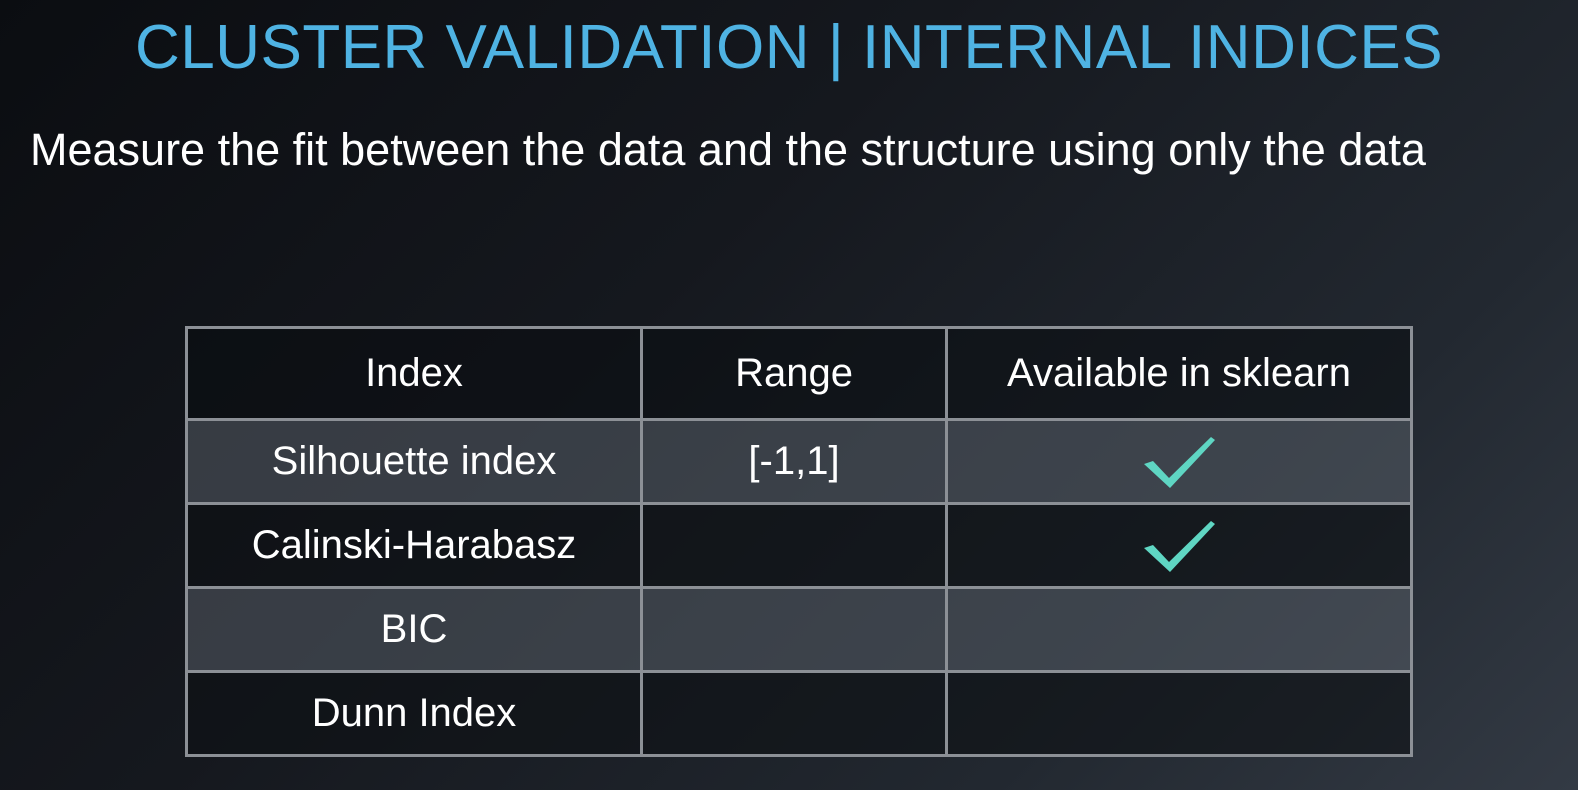 The height and width of the screenshot is (790, 1578). Describe the element at coordinates (794, 373) in the screenshot. I see `header-range: Range` at that location.